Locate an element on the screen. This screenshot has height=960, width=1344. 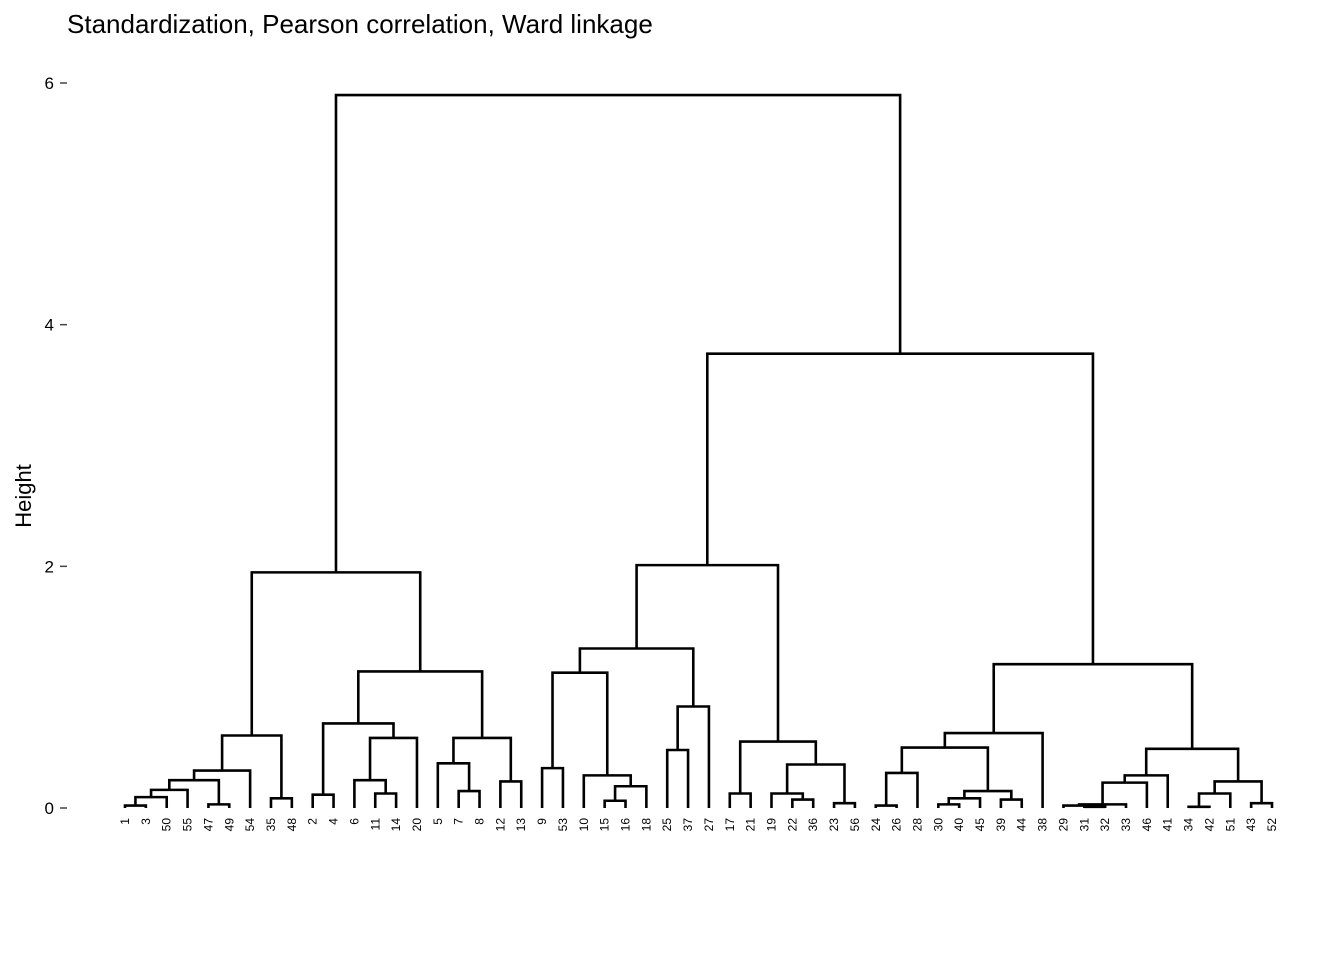
leaf-label: 52 is located at coordinates (1272, 825).